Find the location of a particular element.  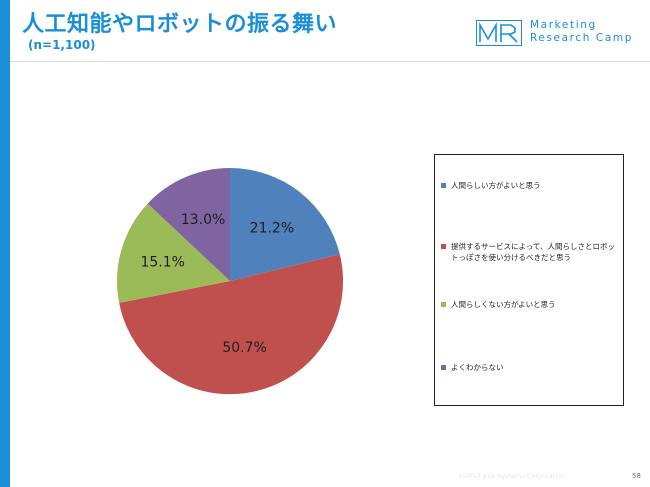

logo: Marketing Research Camp is located at coordinates (556, 34).